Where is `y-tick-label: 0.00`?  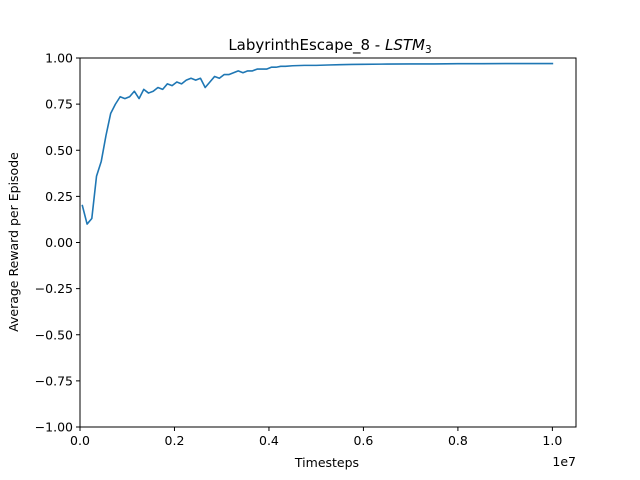 y-tick-label: 0.00 is located at coordinates (59, 242).